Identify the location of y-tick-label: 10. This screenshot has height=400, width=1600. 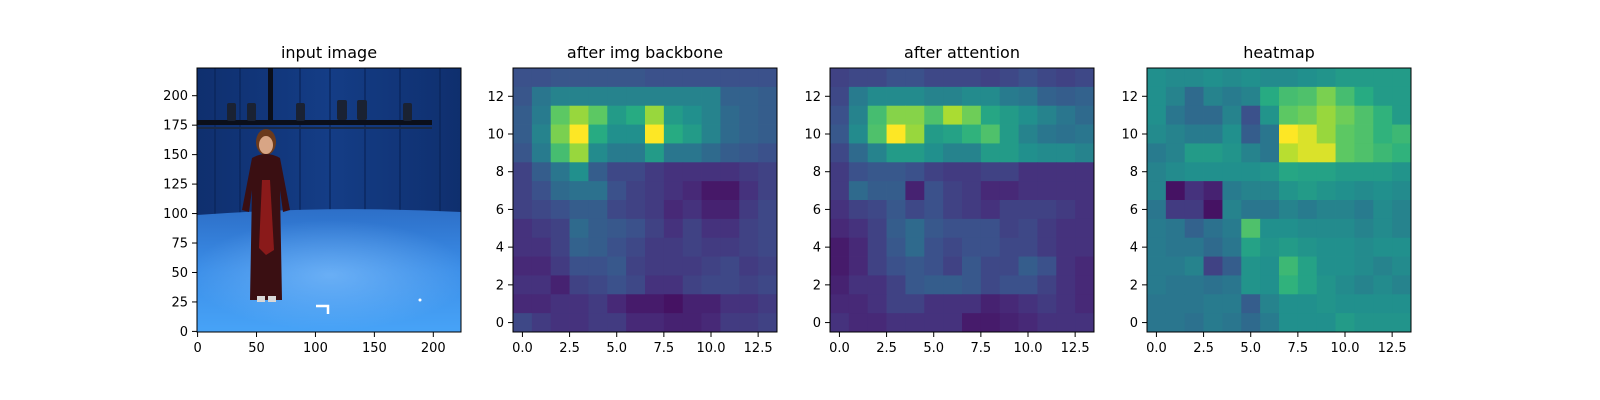
(495, 135).